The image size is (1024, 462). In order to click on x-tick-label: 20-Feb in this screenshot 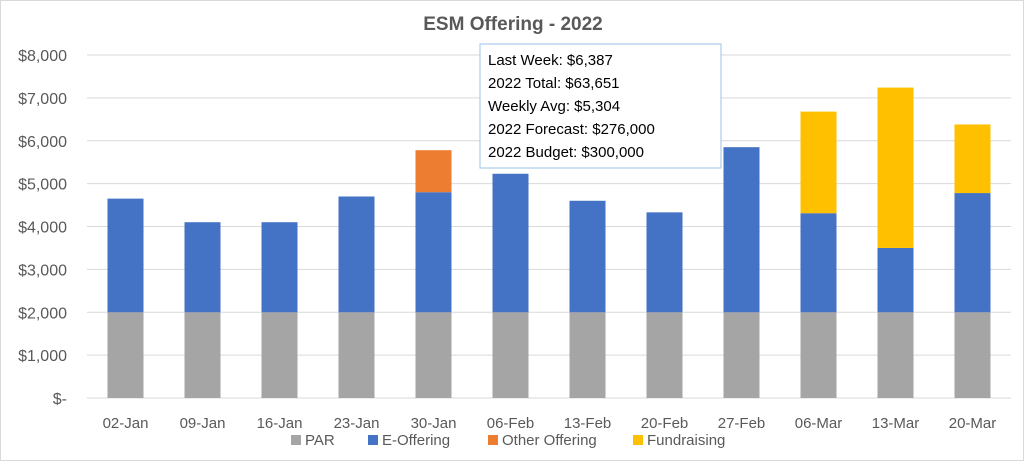, I will do `click(665, 423)`.